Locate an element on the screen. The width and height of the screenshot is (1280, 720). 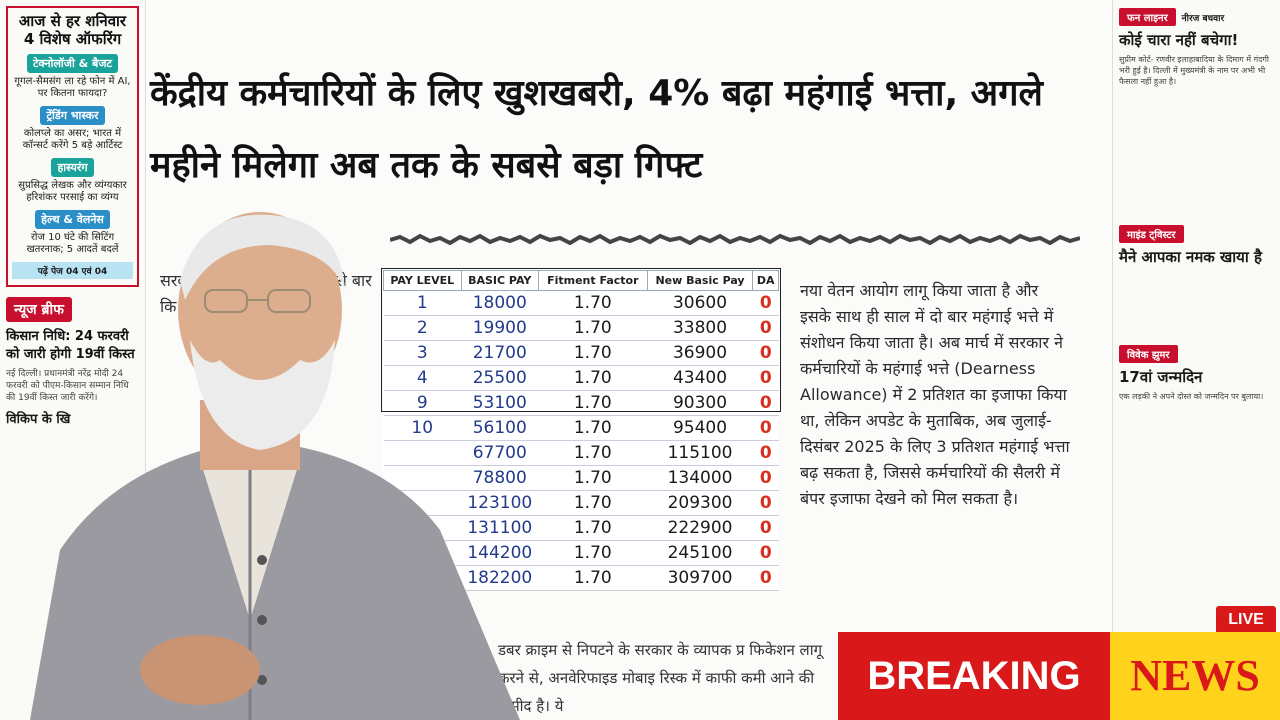
live-badge: LIVE is located at coordinates (1246, 620).